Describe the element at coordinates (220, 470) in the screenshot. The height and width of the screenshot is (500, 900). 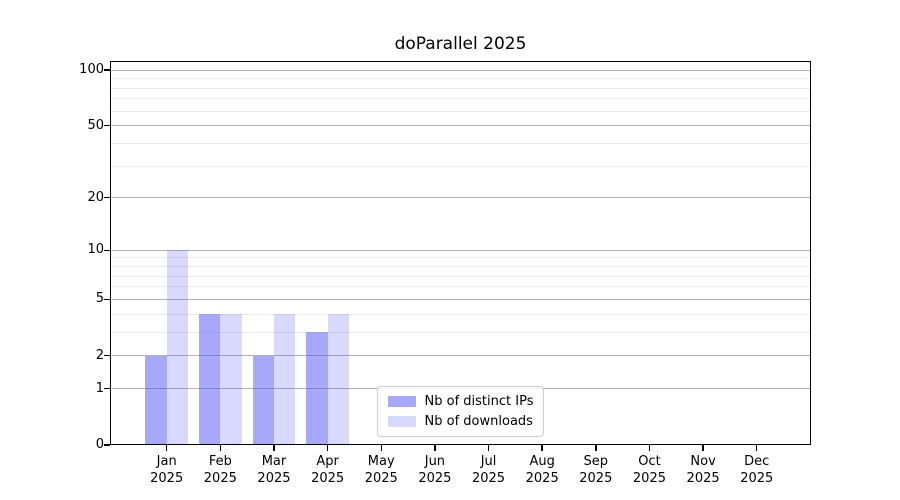
I see `x-tick-label-feb: Feb 2025` at that location.